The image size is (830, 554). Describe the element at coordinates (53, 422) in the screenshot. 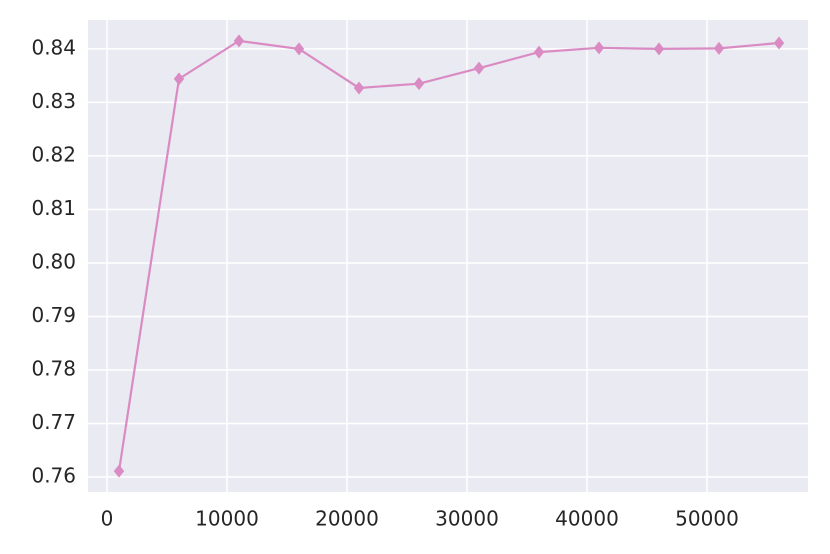

I see `y-tick-label: 0.77` at that location.